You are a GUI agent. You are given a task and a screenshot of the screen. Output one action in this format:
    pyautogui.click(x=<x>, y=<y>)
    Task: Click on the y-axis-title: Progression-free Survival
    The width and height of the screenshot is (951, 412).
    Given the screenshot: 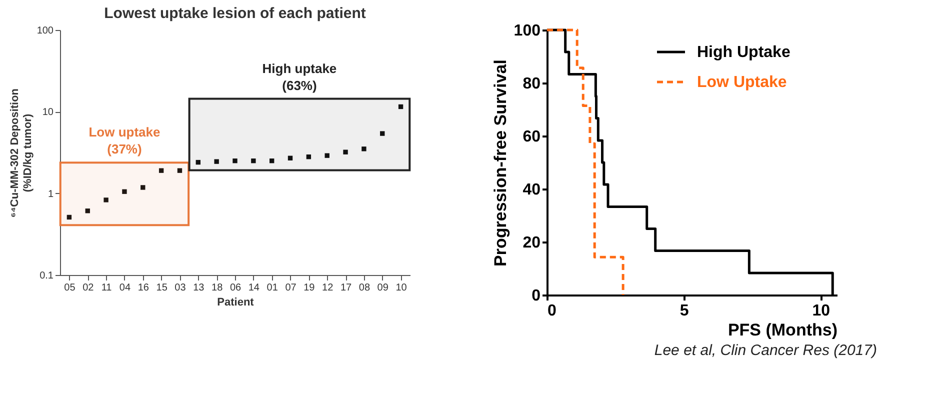 What is the action you would take?
    pyautogui.click(x=500, y=163)
    